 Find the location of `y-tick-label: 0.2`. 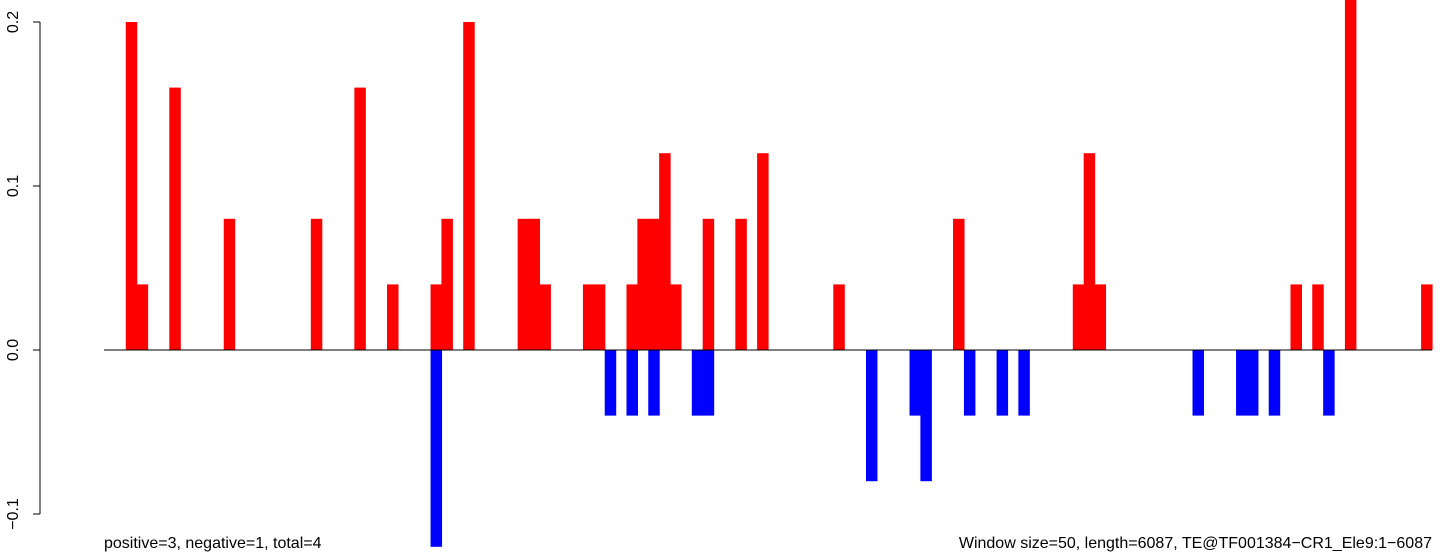

y-tick-label: 0.2 is located at coordinates (13, 22).